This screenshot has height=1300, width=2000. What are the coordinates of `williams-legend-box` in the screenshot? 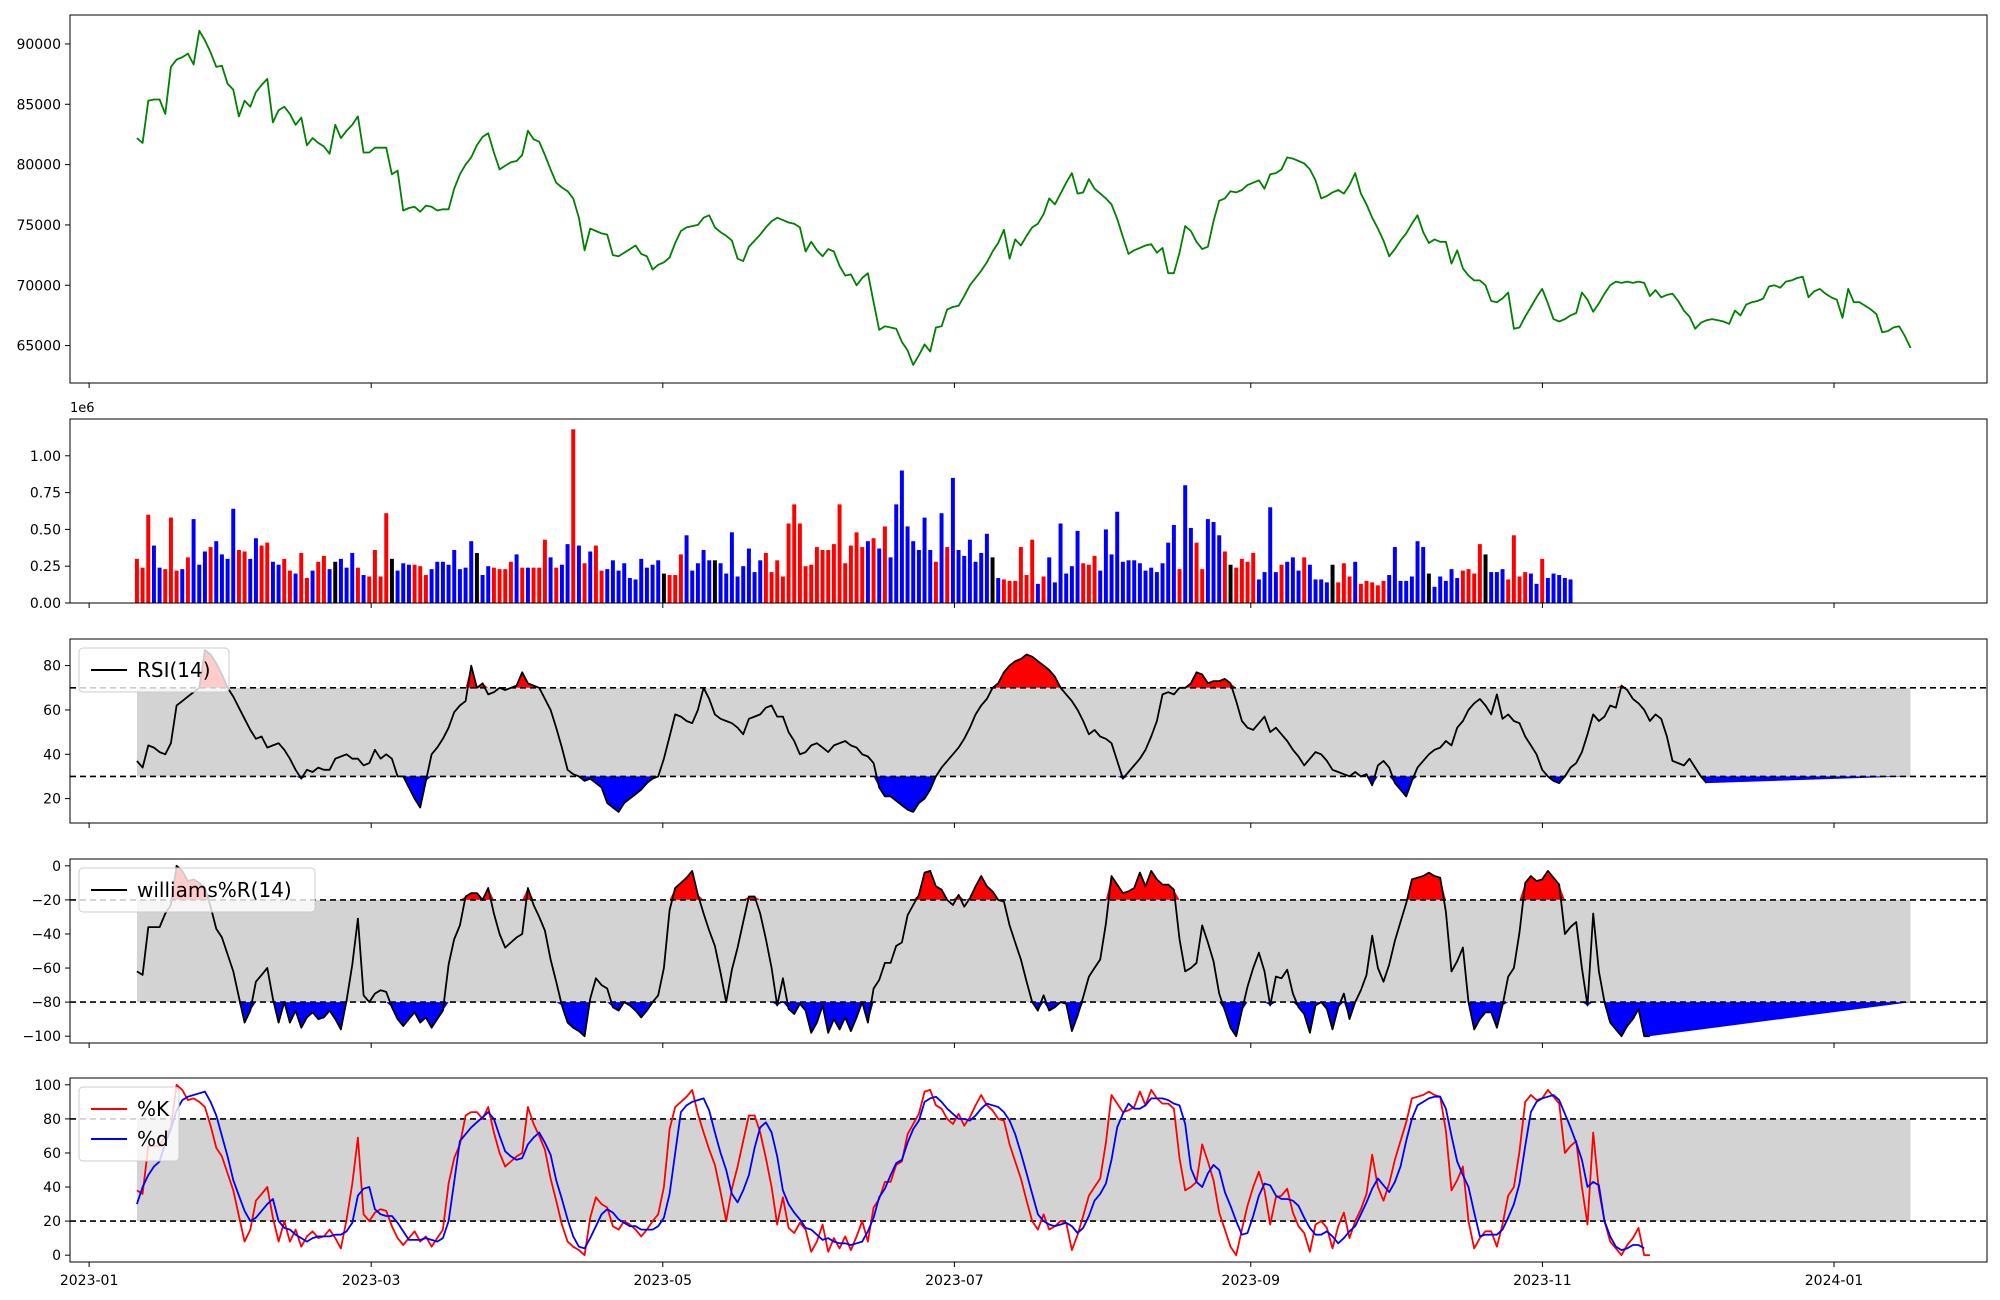 It's located at (197, 890).